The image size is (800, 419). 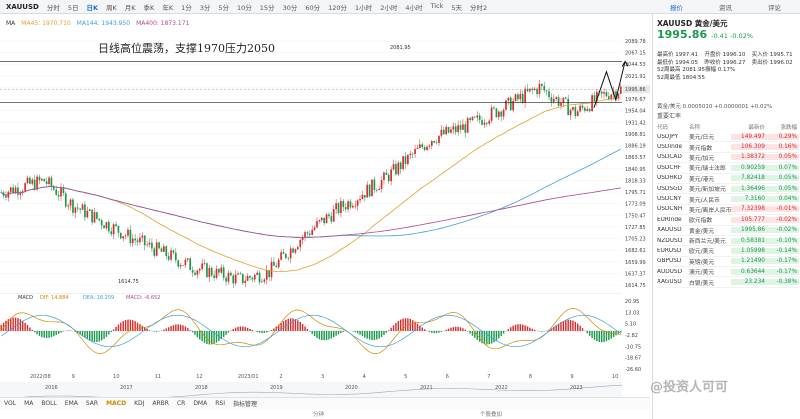 I want to click on fx-code: XAGUSD, so click(x=669, y=282).